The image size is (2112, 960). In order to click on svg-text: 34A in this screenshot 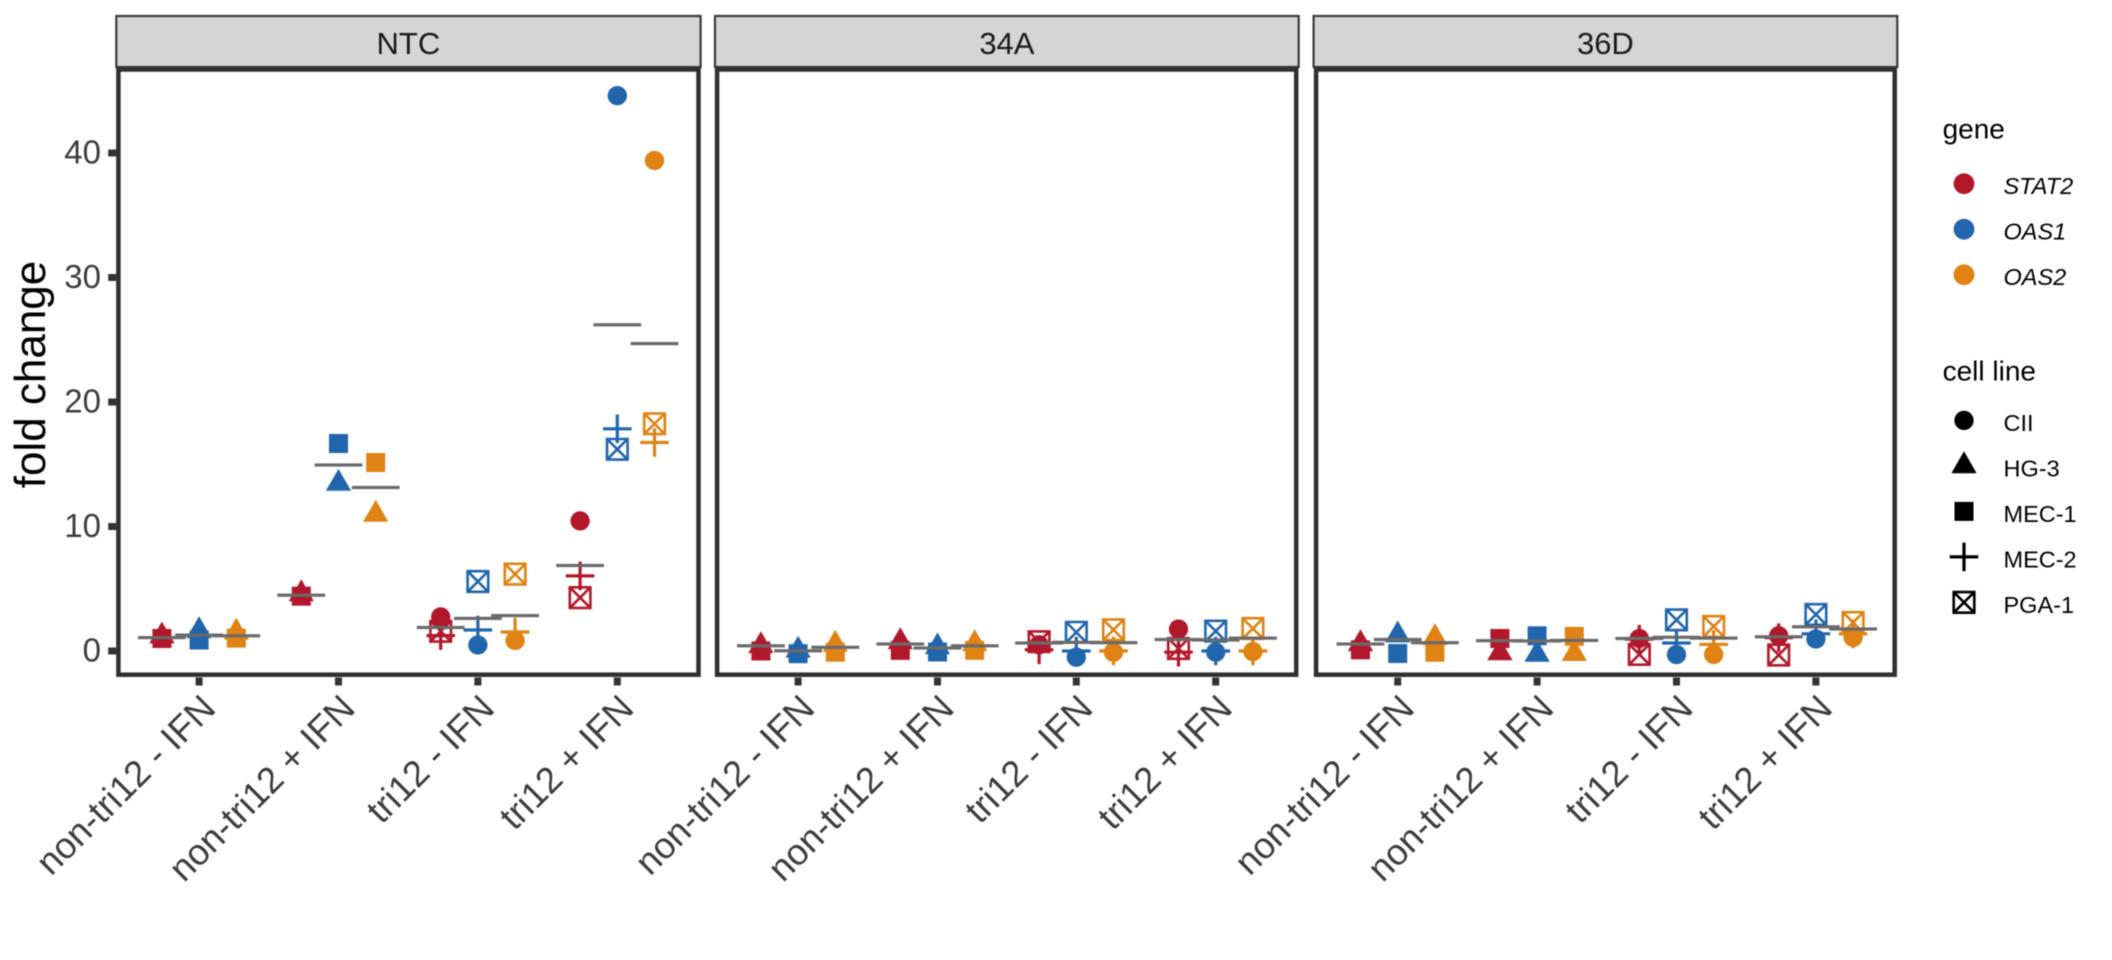, I will do `click(1006, 43)`.